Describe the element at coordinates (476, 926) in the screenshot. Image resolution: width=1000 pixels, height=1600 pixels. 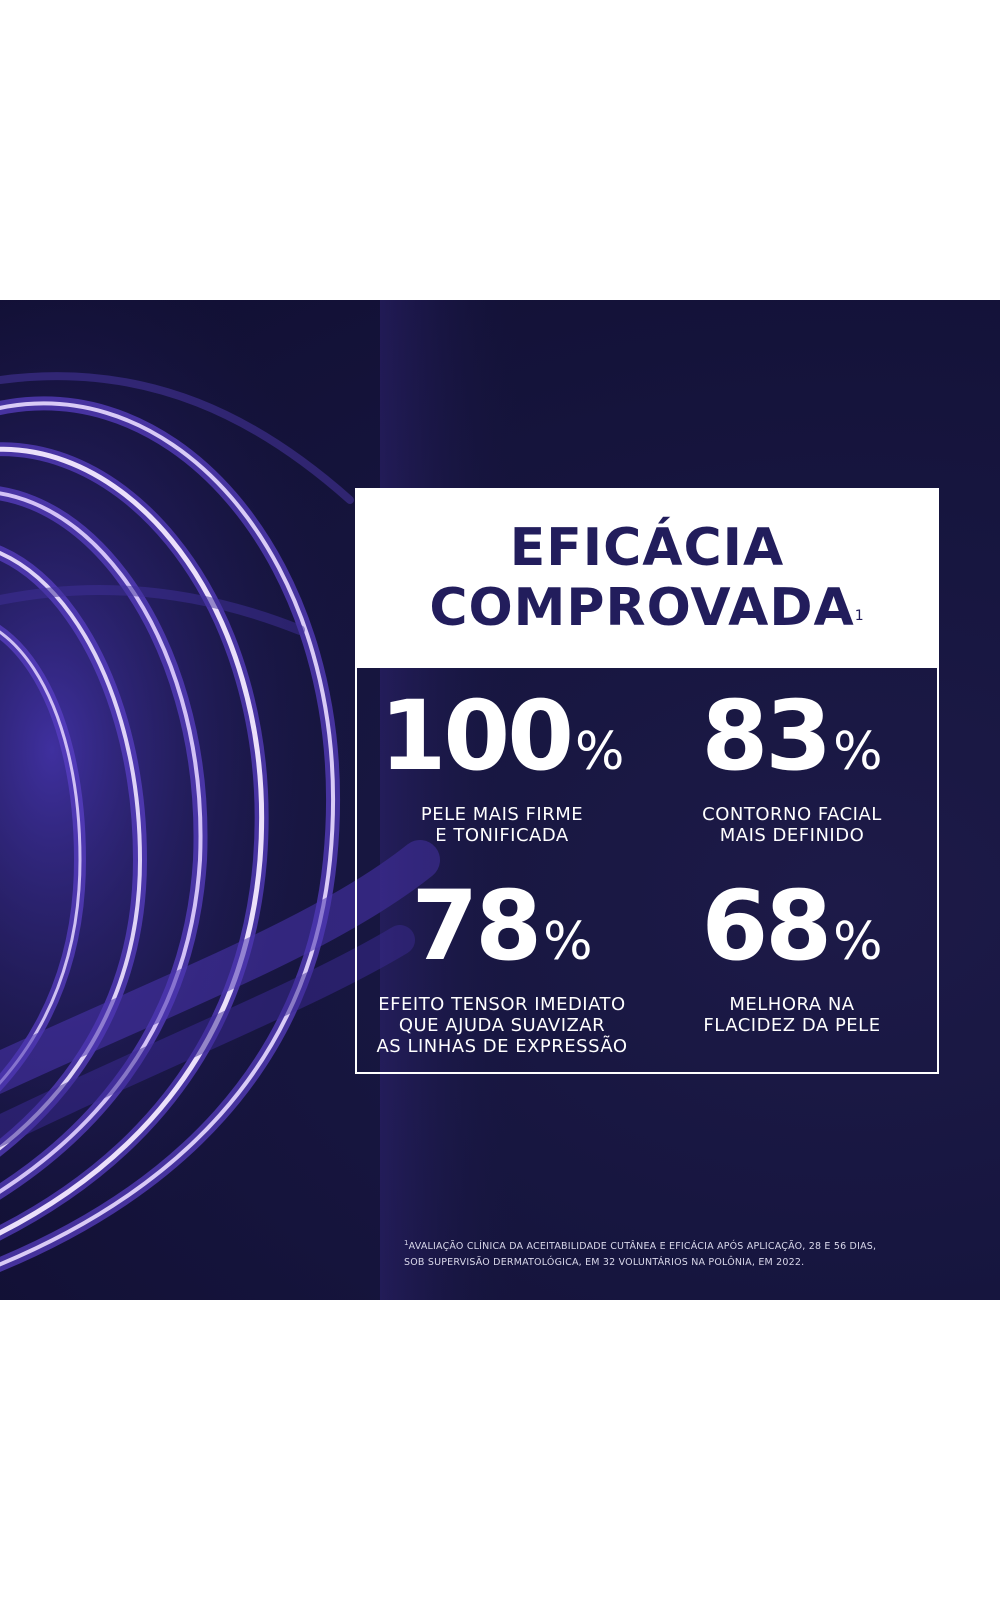
I see `stat-number: 78` at that location.